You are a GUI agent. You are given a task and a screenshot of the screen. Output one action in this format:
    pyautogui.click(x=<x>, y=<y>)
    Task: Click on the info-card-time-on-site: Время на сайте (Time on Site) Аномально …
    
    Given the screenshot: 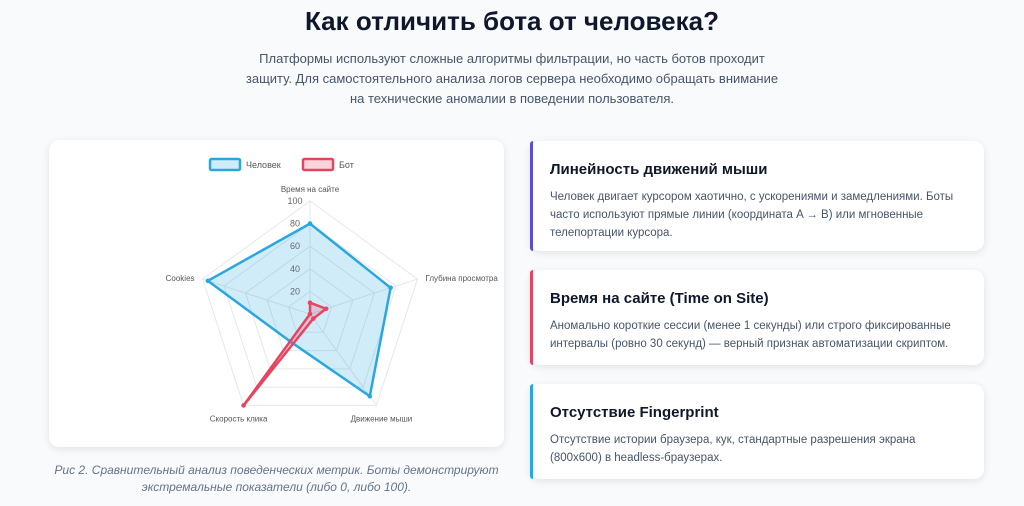 What is the action you would take?
    pyautogui.click(x=757, y=317)
    